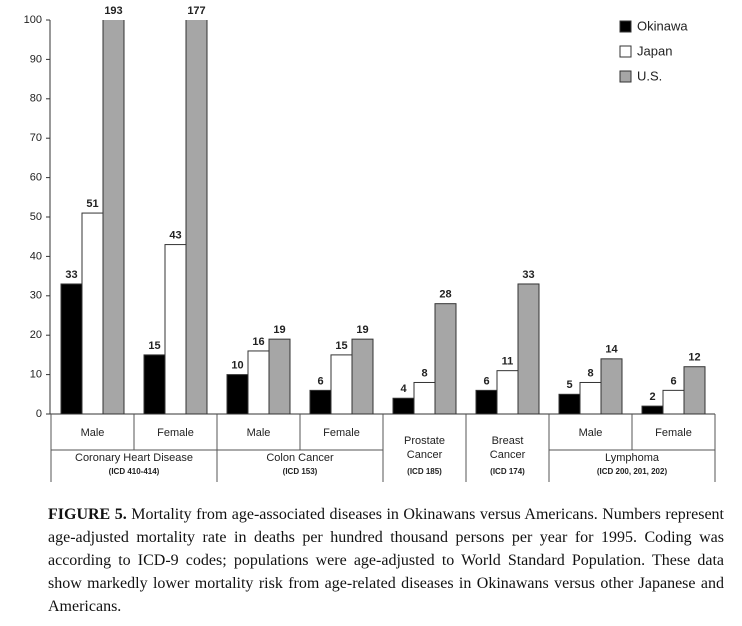  Describe the element at coordinates (611, 350) in the screenshot. I see `value-label: 14` at that location.